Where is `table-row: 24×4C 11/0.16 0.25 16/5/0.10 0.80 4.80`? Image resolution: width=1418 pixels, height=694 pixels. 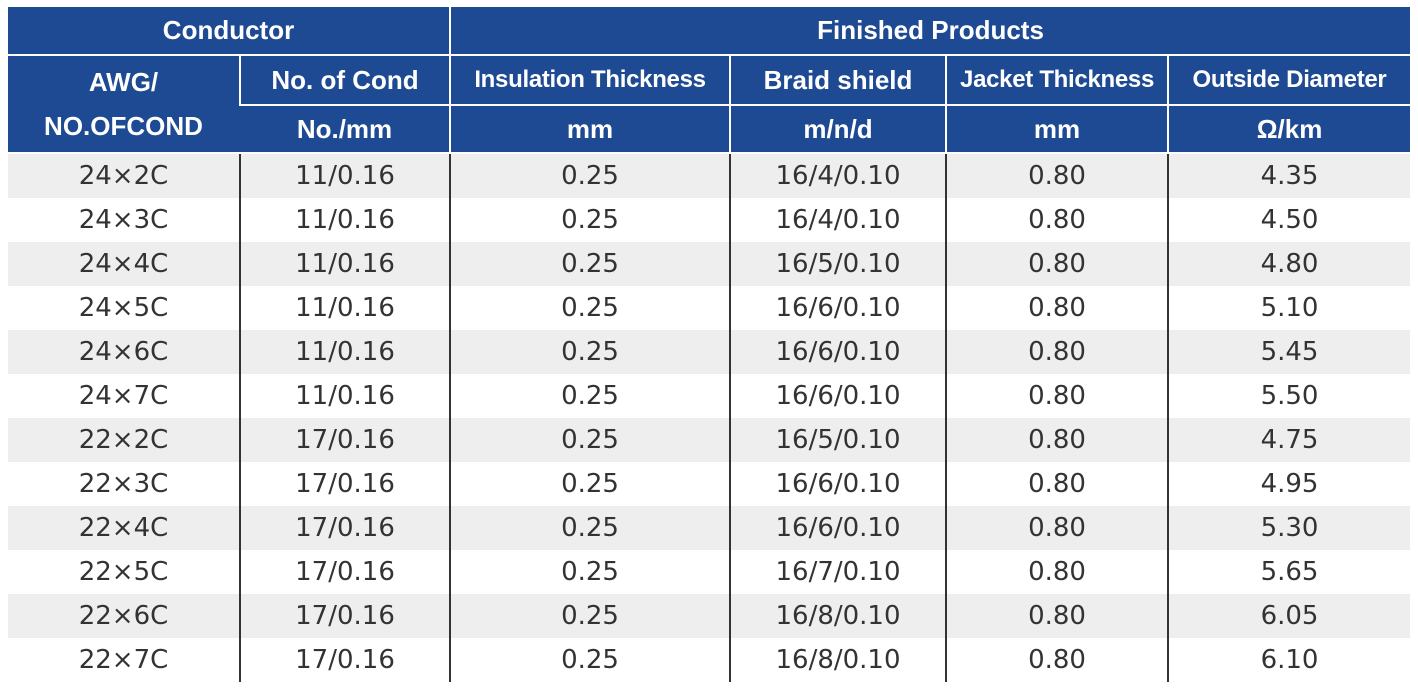 table-row: 24×4C 11/0.16 0.25 16/5/0.10 0.80 4.80 is located at coordinates (709, 264).